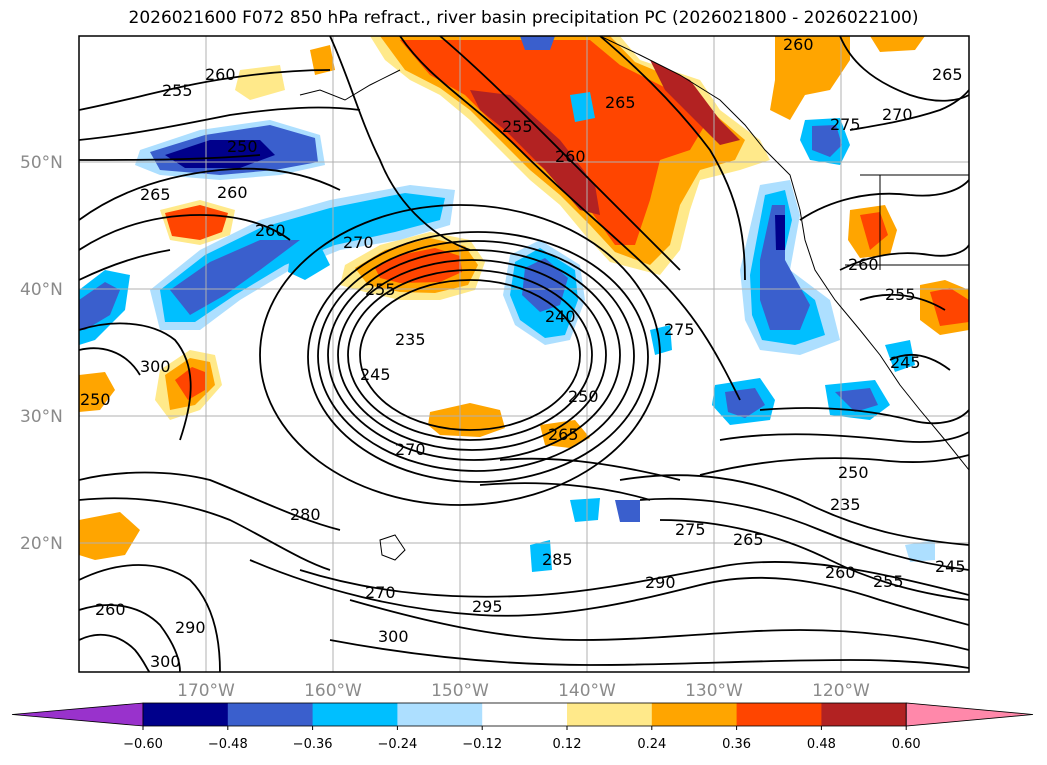  I want to click on colorbar-tick-label: 0.12, so click(567, 744).